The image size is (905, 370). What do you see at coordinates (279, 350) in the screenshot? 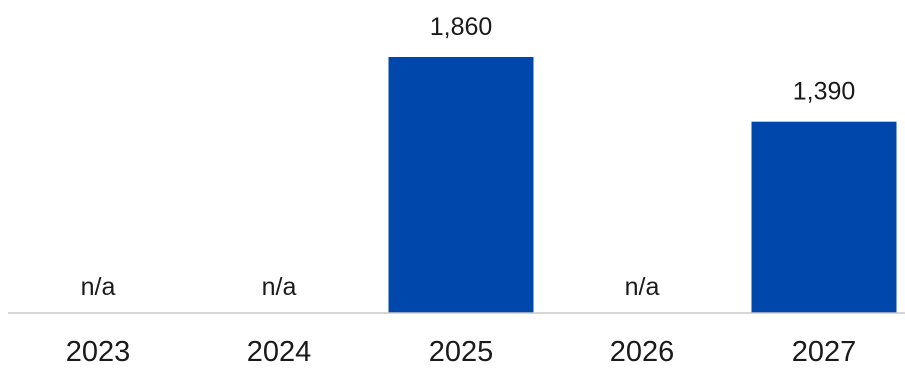
I see `x-tick-label-2024: 2024` at bounding box center [279, 350].